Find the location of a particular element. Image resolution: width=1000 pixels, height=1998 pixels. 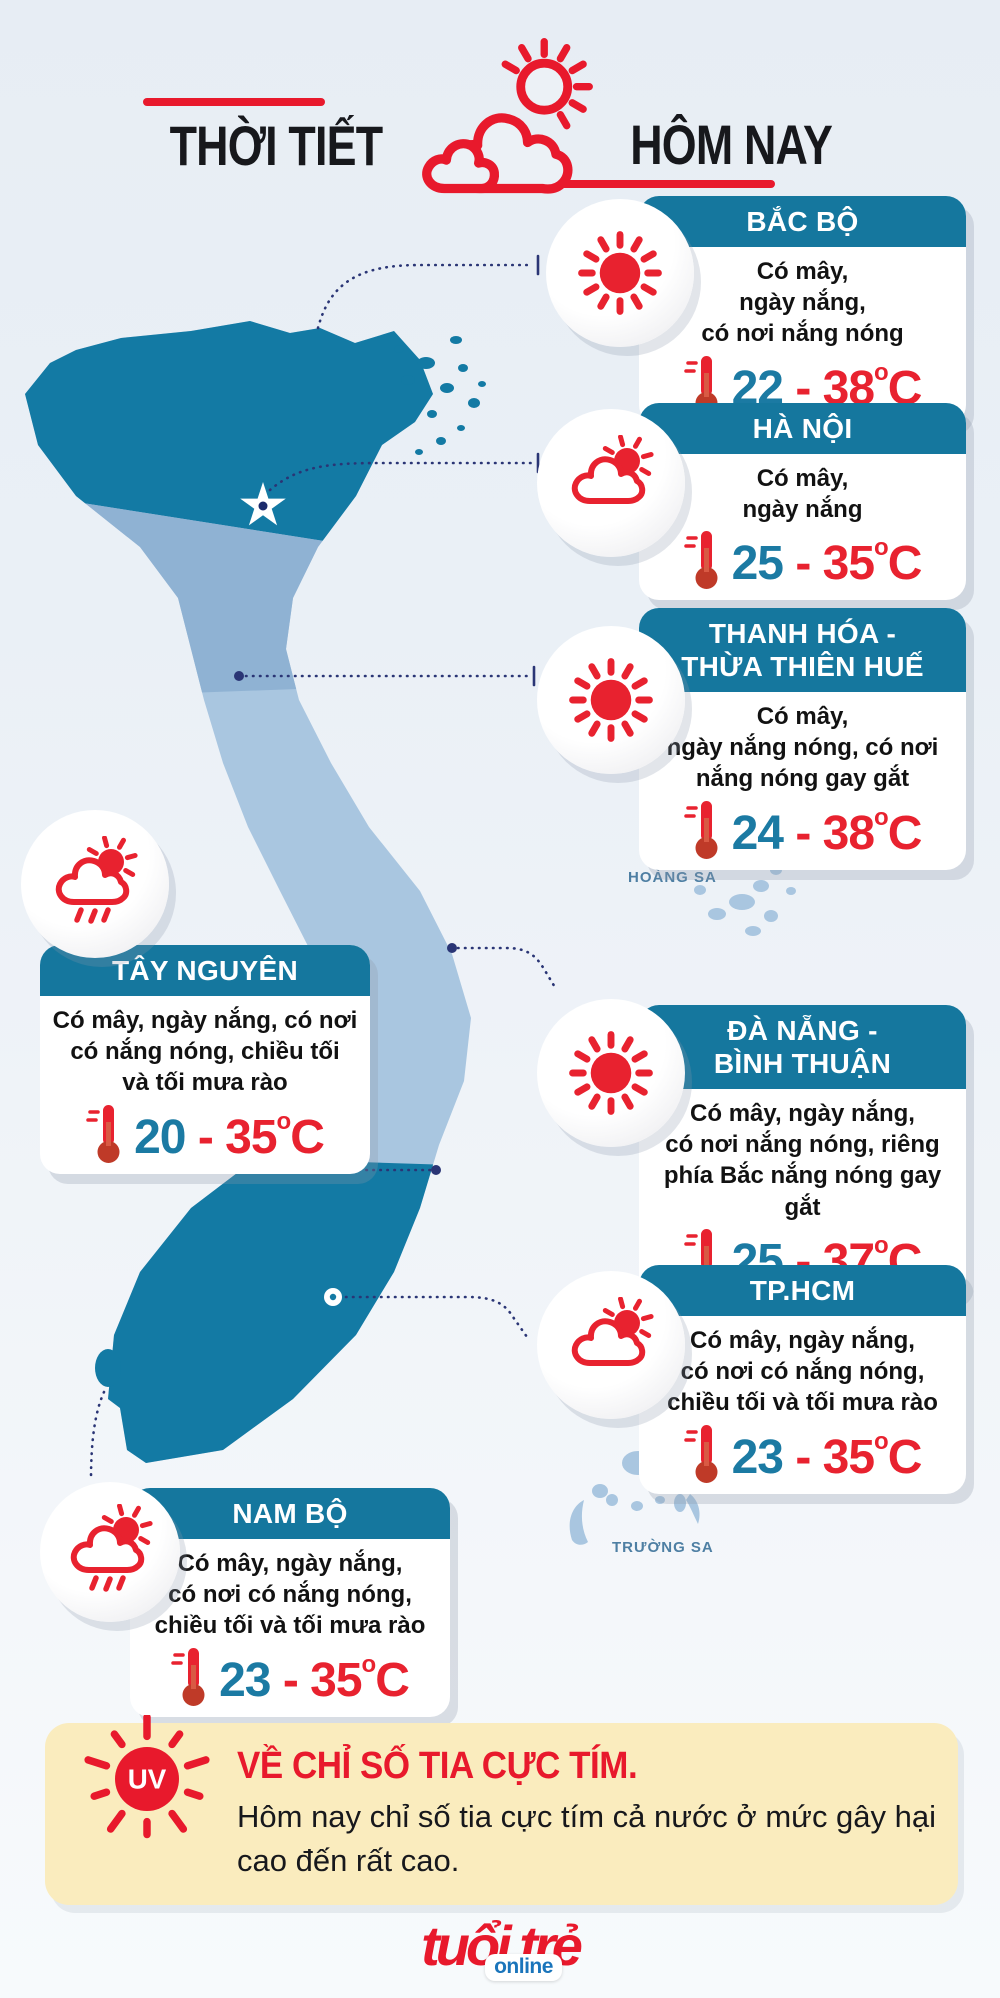

tuoitre-logo: tuổi trẻ online is located at coordinates (502, 1949).